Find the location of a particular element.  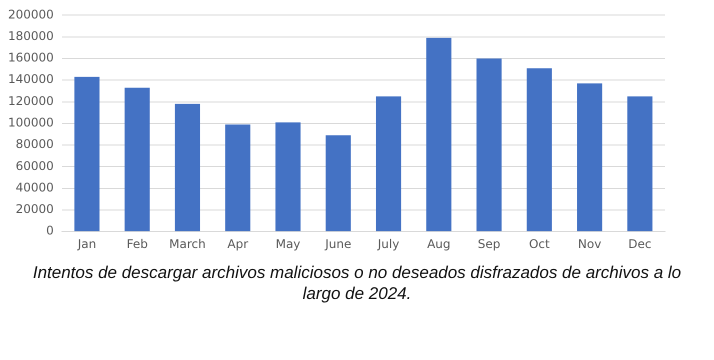

y-tick-label: 80000 is located at coordinates (35, 144).